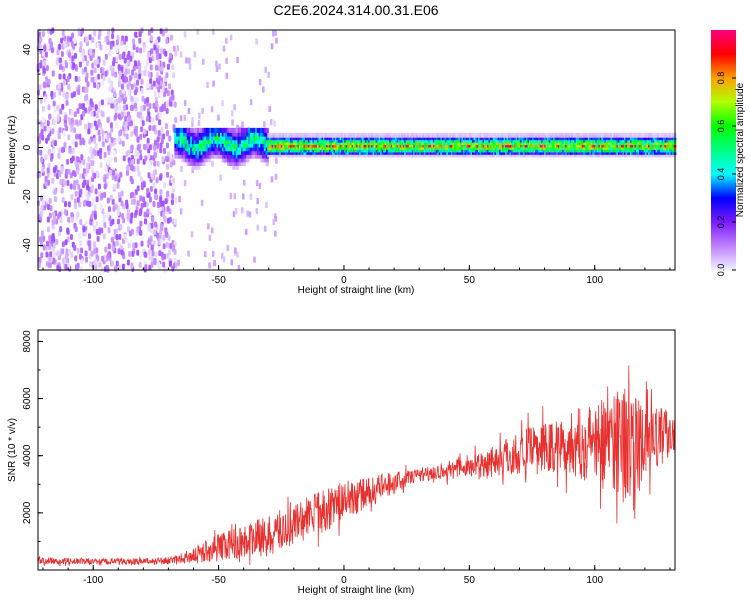  I want to click on x-tick-label: 50, so click(470, 280).